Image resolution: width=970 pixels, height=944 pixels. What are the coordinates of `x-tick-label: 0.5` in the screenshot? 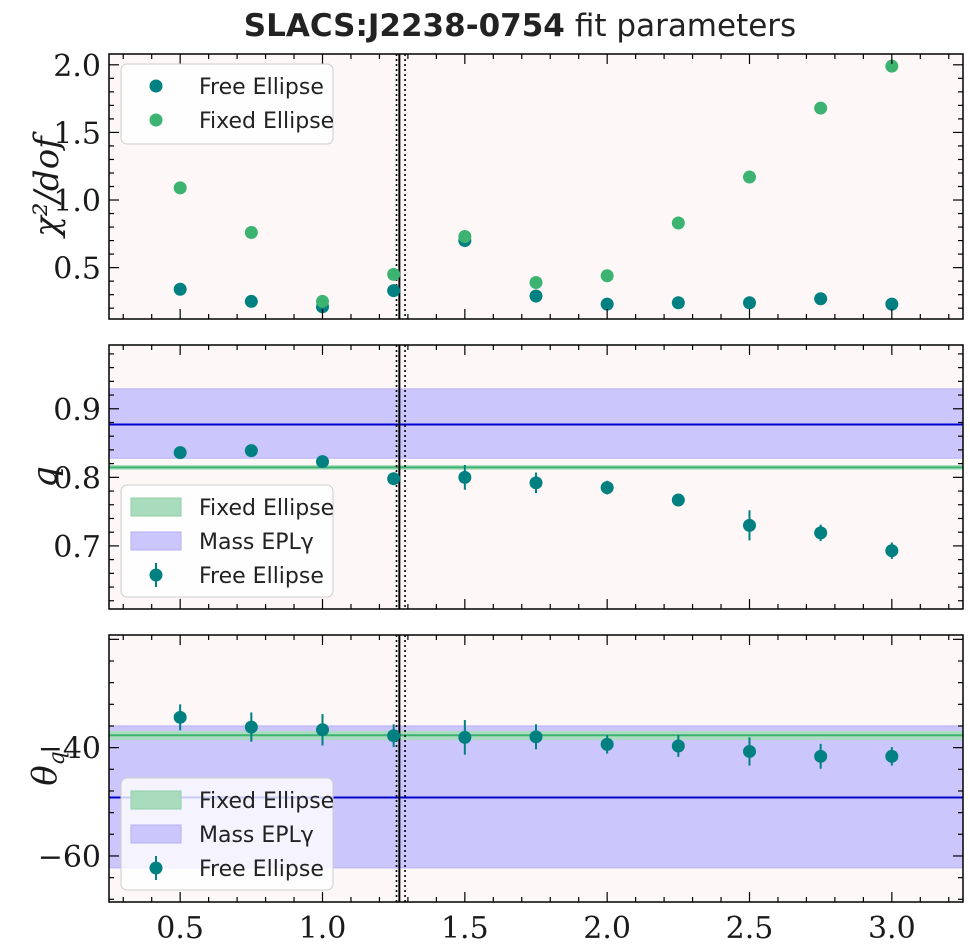 It's located at (180, 927).